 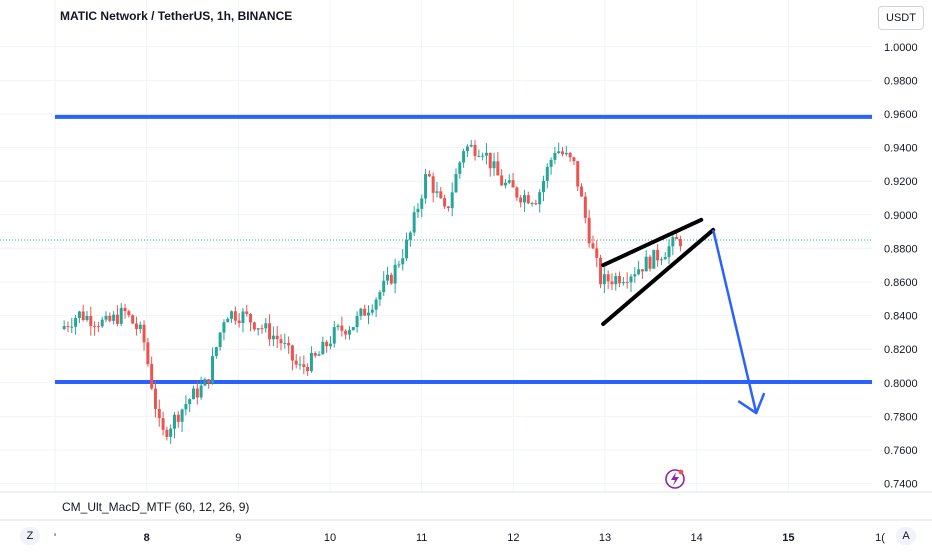 What do you see at coordinates (55, 538) in the screenshot?
I see `x-tick-label: '` at bounding box center [55, 538].